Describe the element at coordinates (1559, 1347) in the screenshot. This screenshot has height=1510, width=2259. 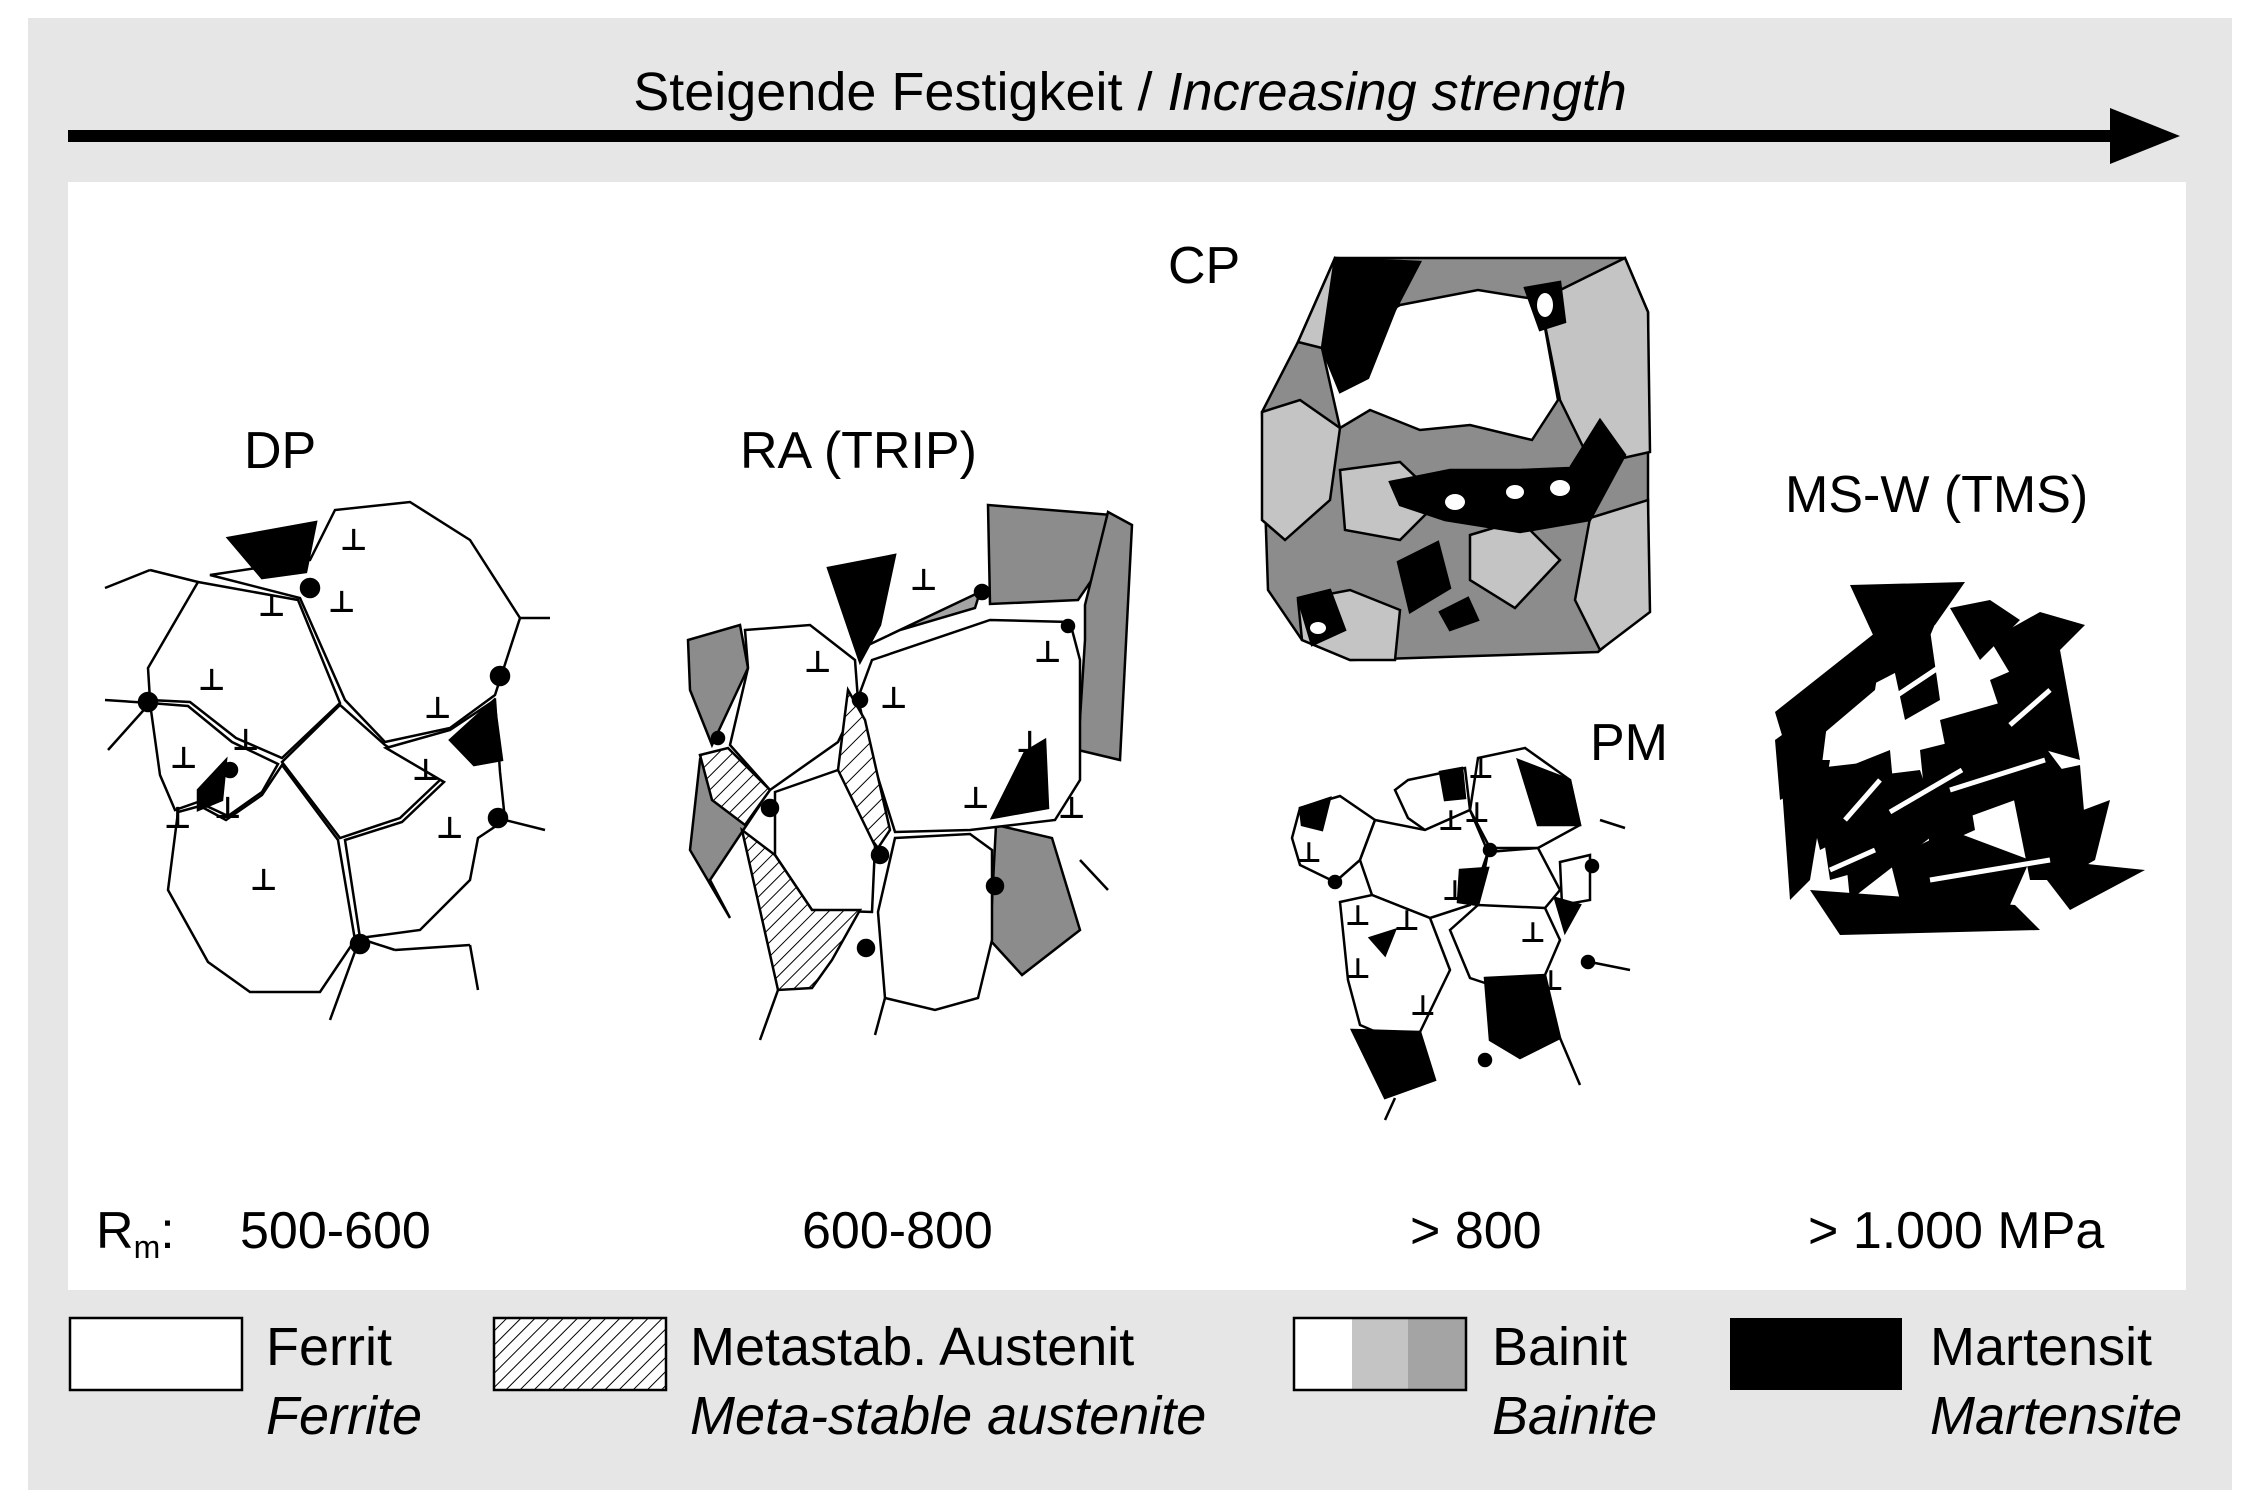
I see `legend-bainite-de: Bainit` at that location.